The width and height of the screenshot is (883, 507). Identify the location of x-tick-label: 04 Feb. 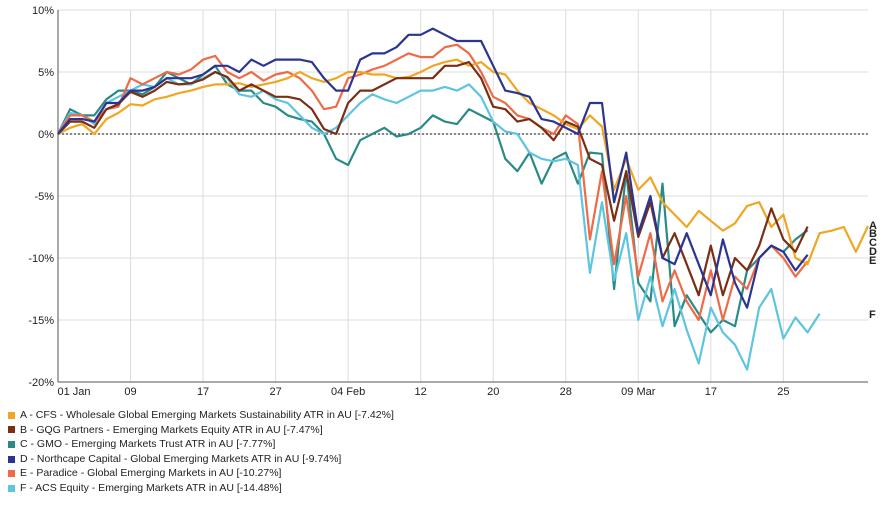
(348, 392).